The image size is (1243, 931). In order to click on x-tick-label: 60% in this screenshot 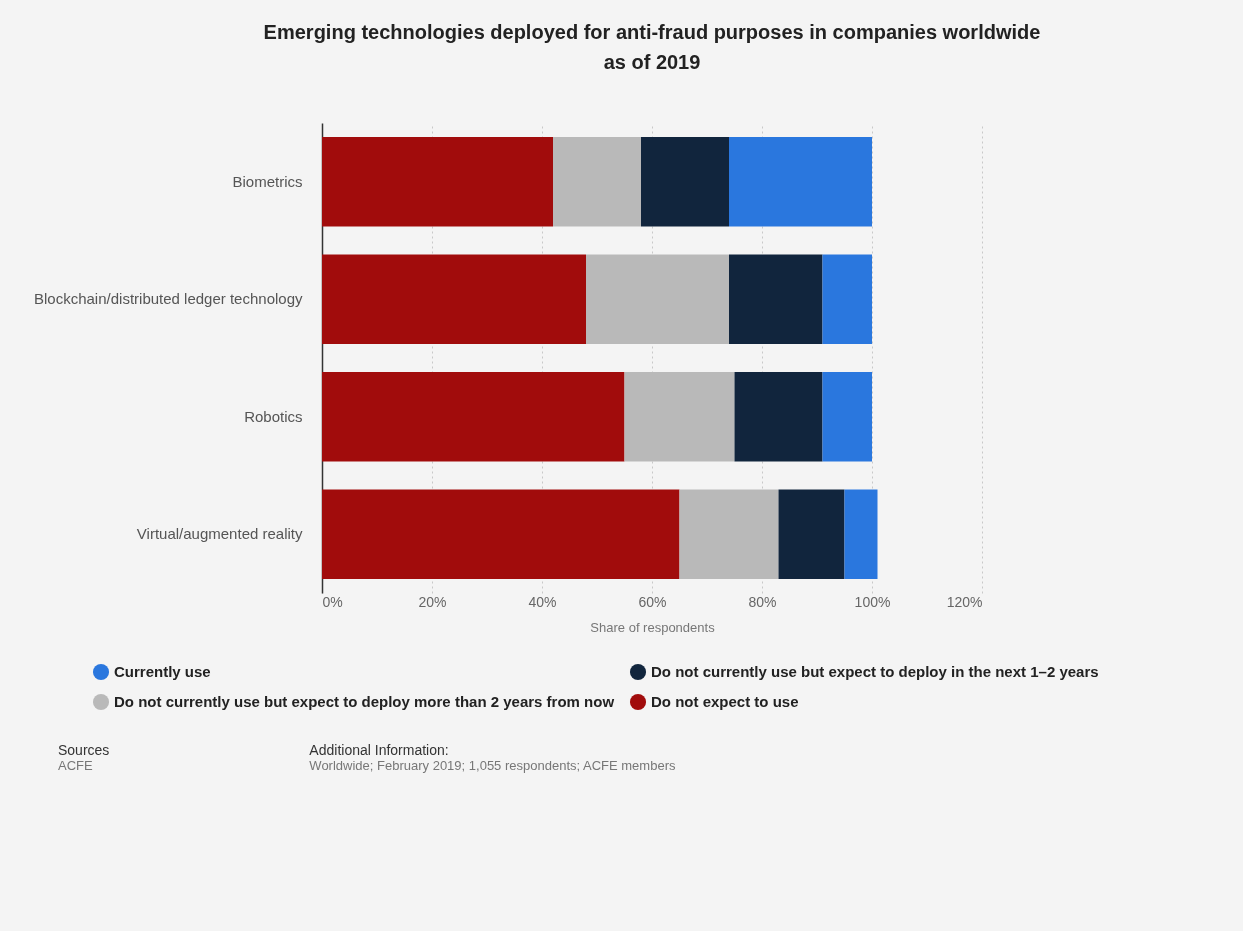, I will do `click(652, 601)`.